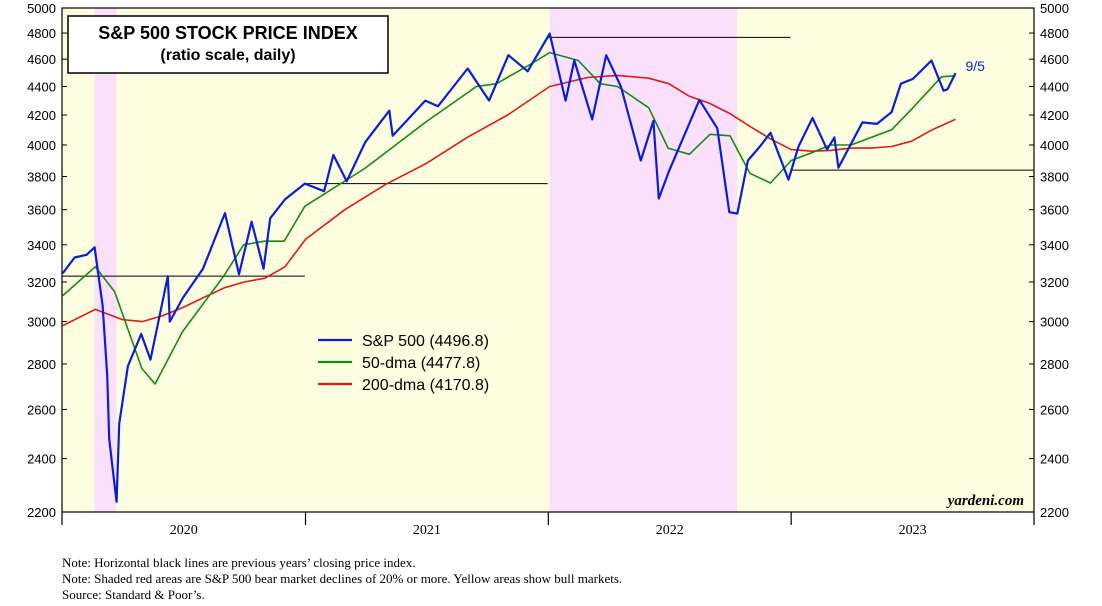  I want to click on y-tick-label-right: 3000, so click(1054, 322).